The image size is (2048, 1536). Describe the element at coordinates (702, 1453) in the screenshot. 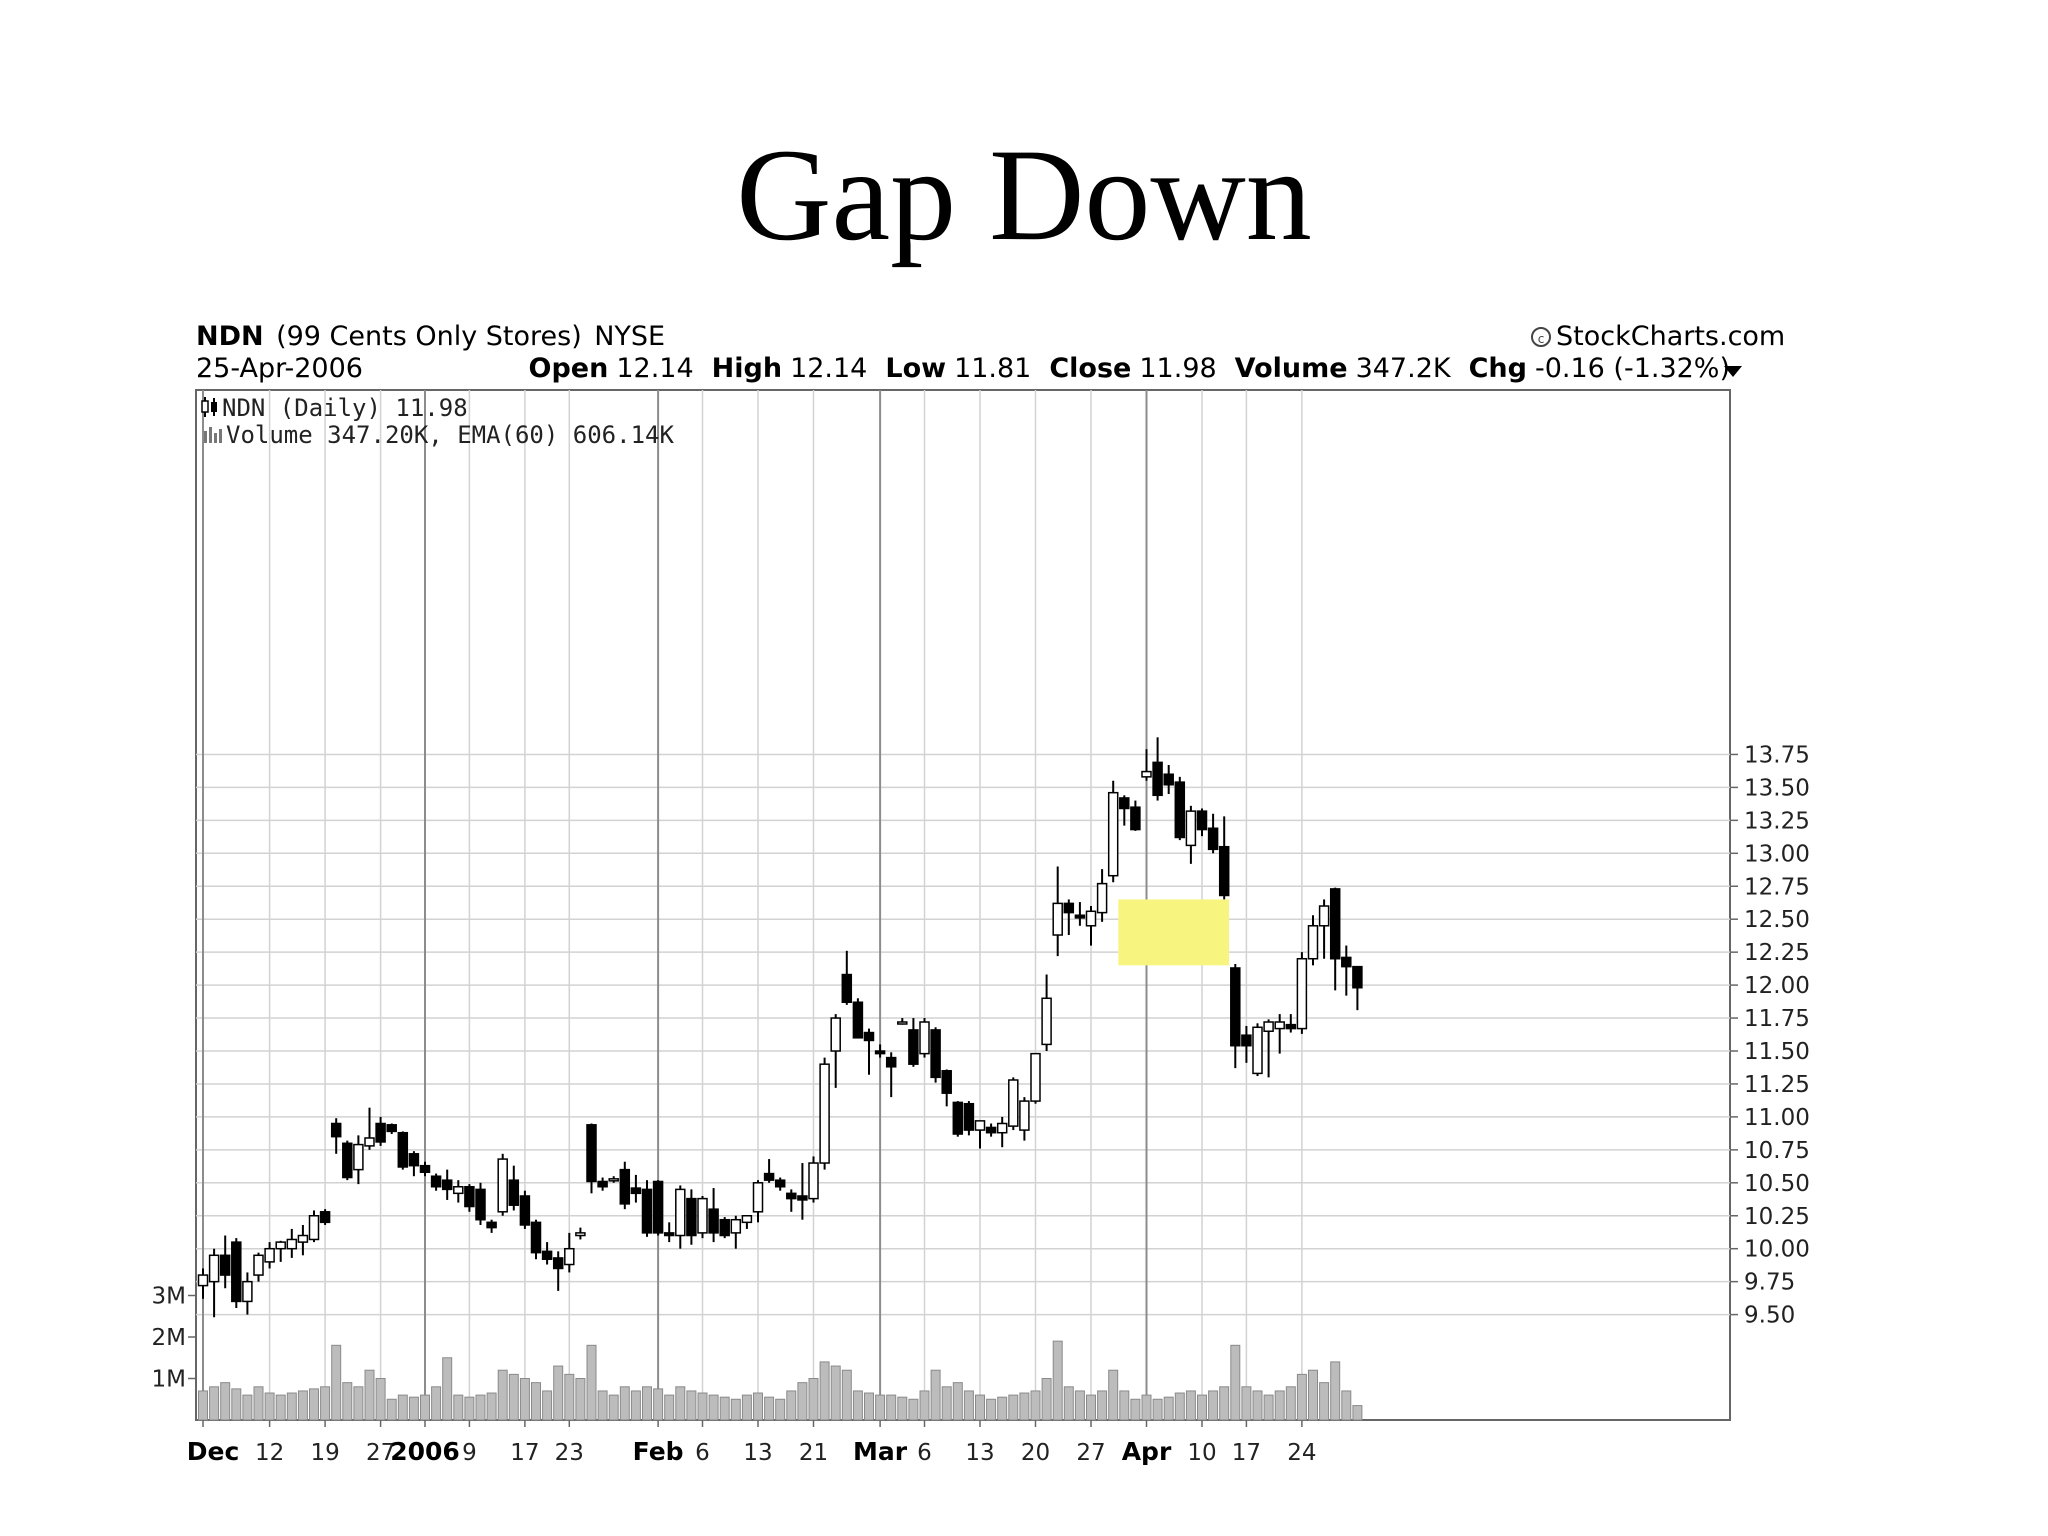

I see `date-tick-label: 6` at that location.